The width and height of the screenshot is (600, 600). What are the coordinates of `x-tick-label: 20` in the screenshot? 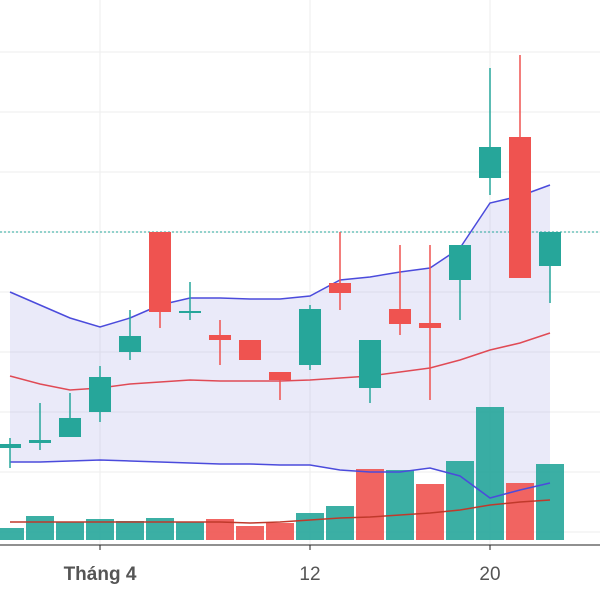 It's located at (489, 574).